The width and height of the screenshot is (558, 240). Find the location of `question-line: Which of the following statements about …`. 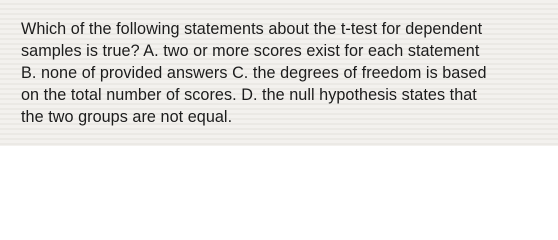

question-line: Which of the following statements about … is located at coordinates (252, 29).